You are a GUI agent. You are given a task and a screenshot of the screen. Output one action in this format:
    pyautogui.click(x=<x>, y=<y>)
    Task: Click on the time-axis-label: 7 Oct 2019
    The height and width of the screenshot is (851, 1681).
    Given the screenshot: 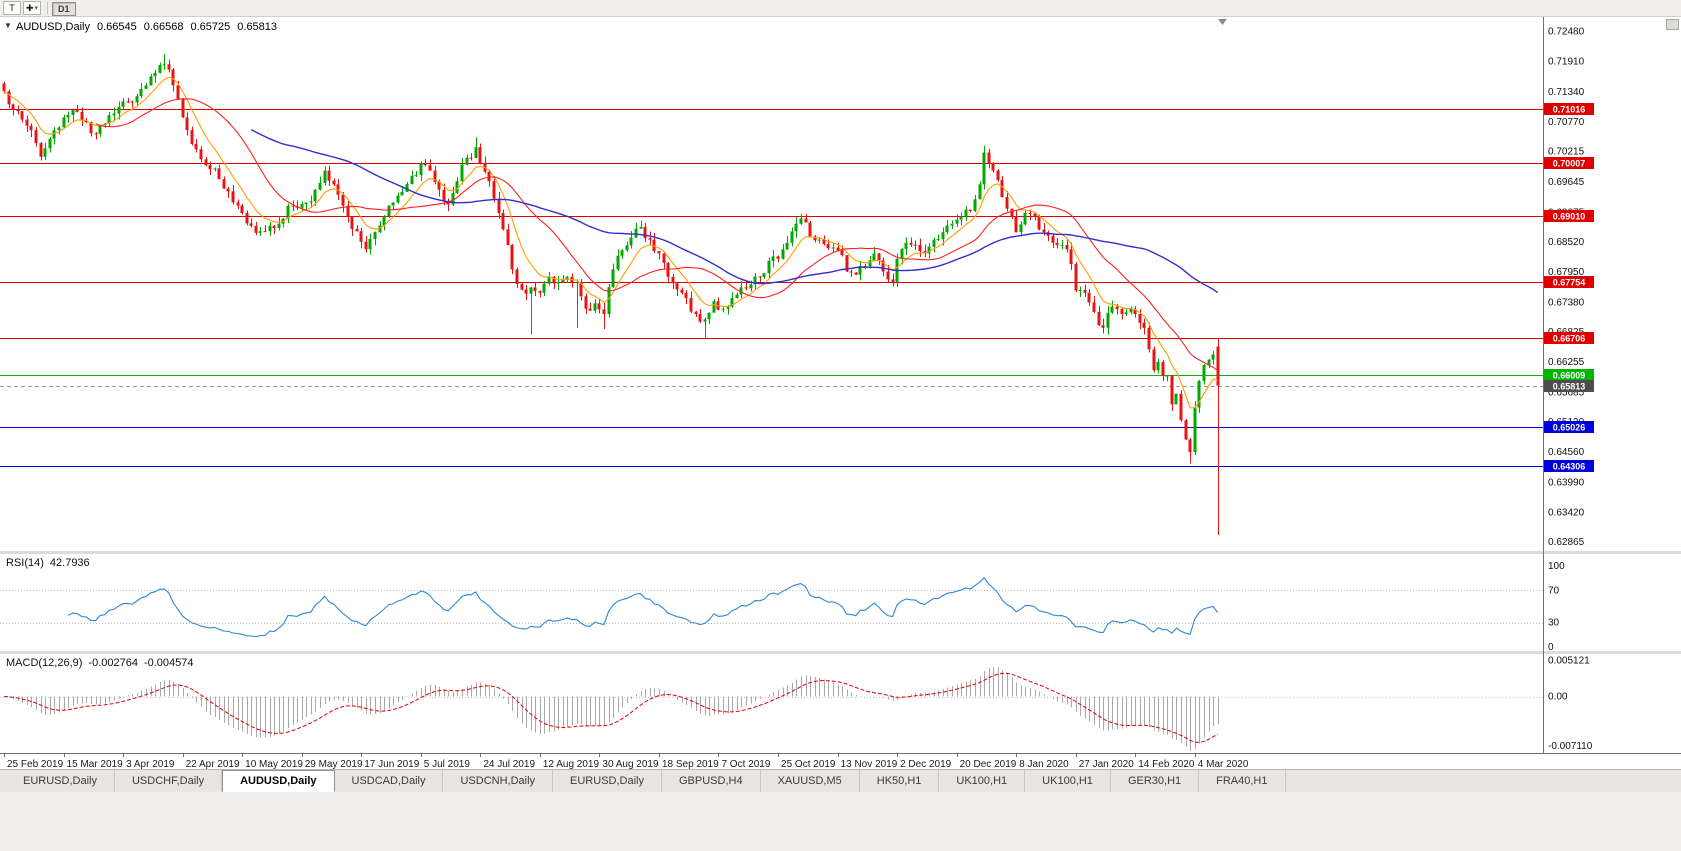 What is the action you would take?
    pyautogui.click(x=745, y=764)
    